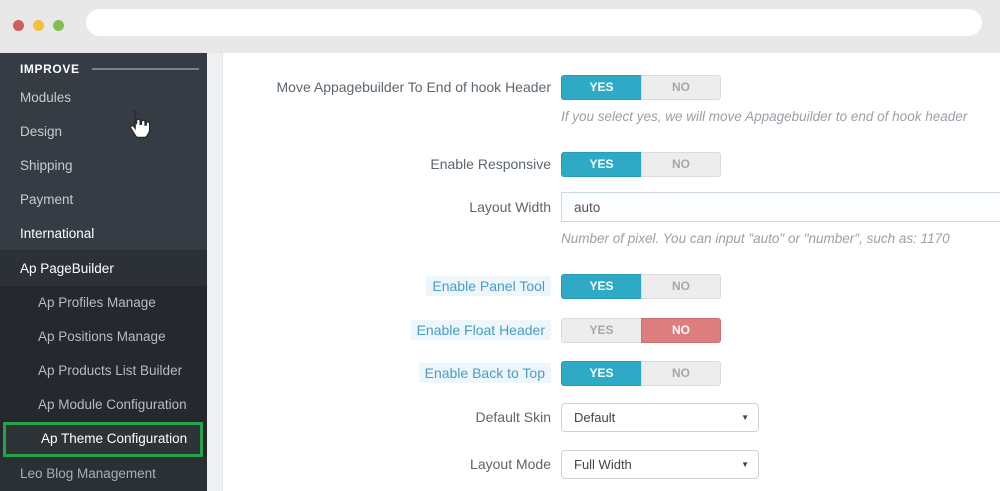 Image resolution: width=1000 pixels, height=491 pixels. Describe the element at coordinates (513, 417) in the screenshot. I see `default-skin-label: Default Skin` at that location.